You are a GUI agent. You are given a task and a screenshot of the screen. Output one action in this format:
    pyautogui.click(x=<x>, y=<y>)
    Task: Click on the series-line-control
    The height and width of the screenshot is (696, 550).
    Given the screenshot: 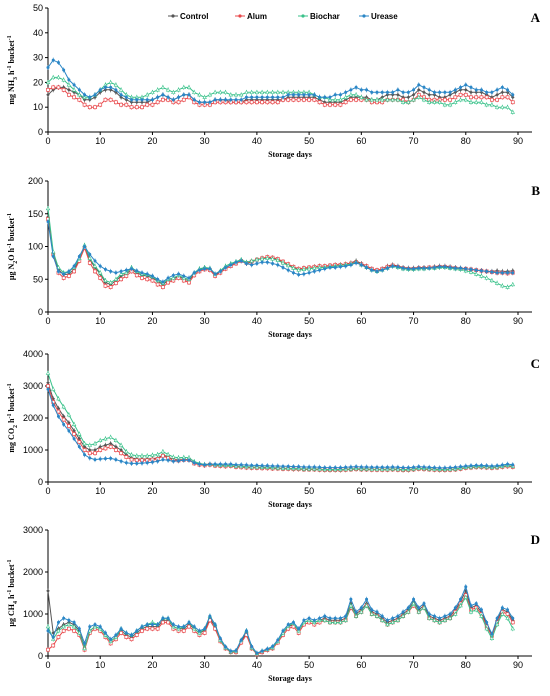 What is the action you would take?
    pyautogui.click(x=280, y=251)
    